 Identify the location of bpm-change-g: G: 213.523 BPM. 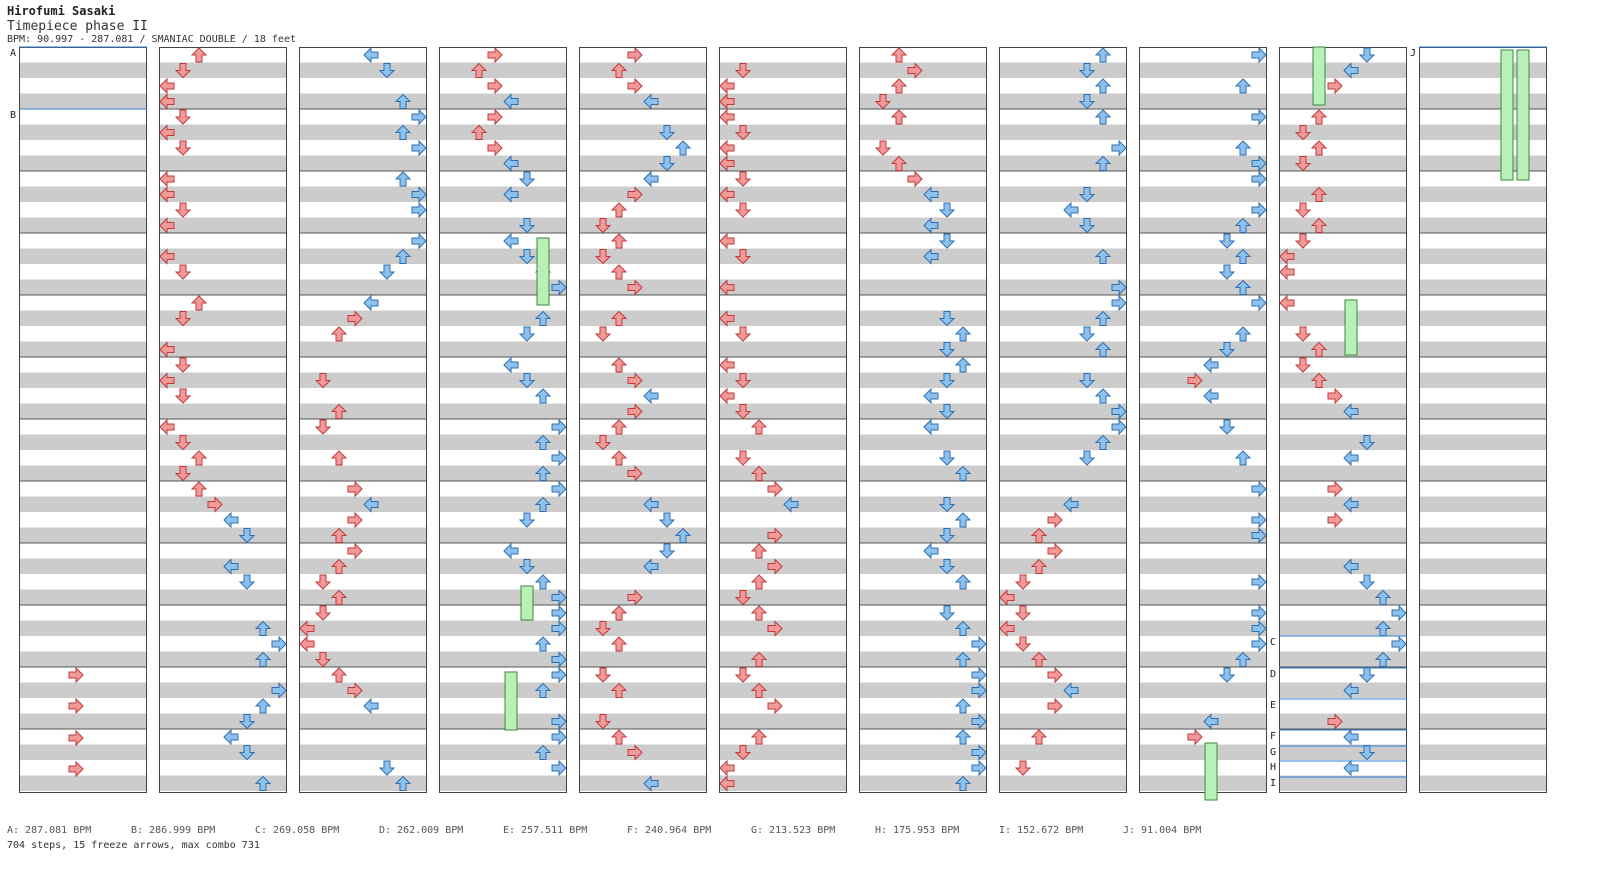
(793, 830).